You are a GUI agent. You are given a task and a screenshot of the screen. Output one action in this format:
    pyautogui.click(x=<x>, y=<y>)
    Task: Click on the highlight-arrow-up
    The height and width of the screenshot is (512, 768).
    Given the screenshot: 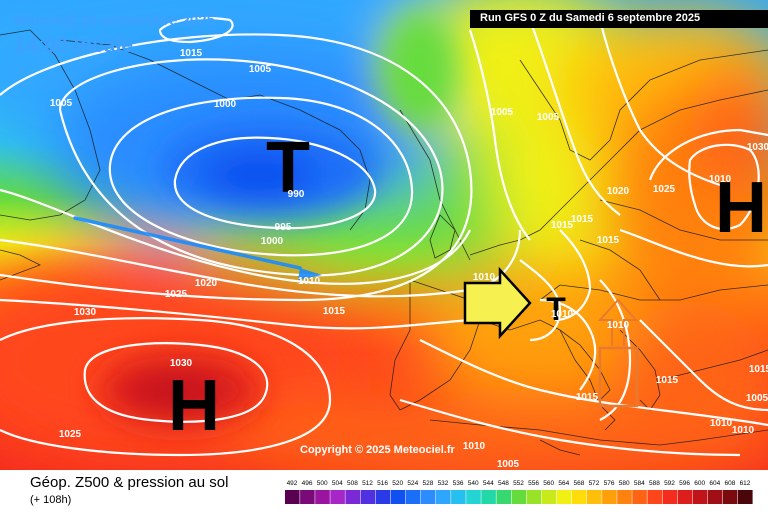 What is the action you would take?
    pyautogui.click(x=618, y=322)
    